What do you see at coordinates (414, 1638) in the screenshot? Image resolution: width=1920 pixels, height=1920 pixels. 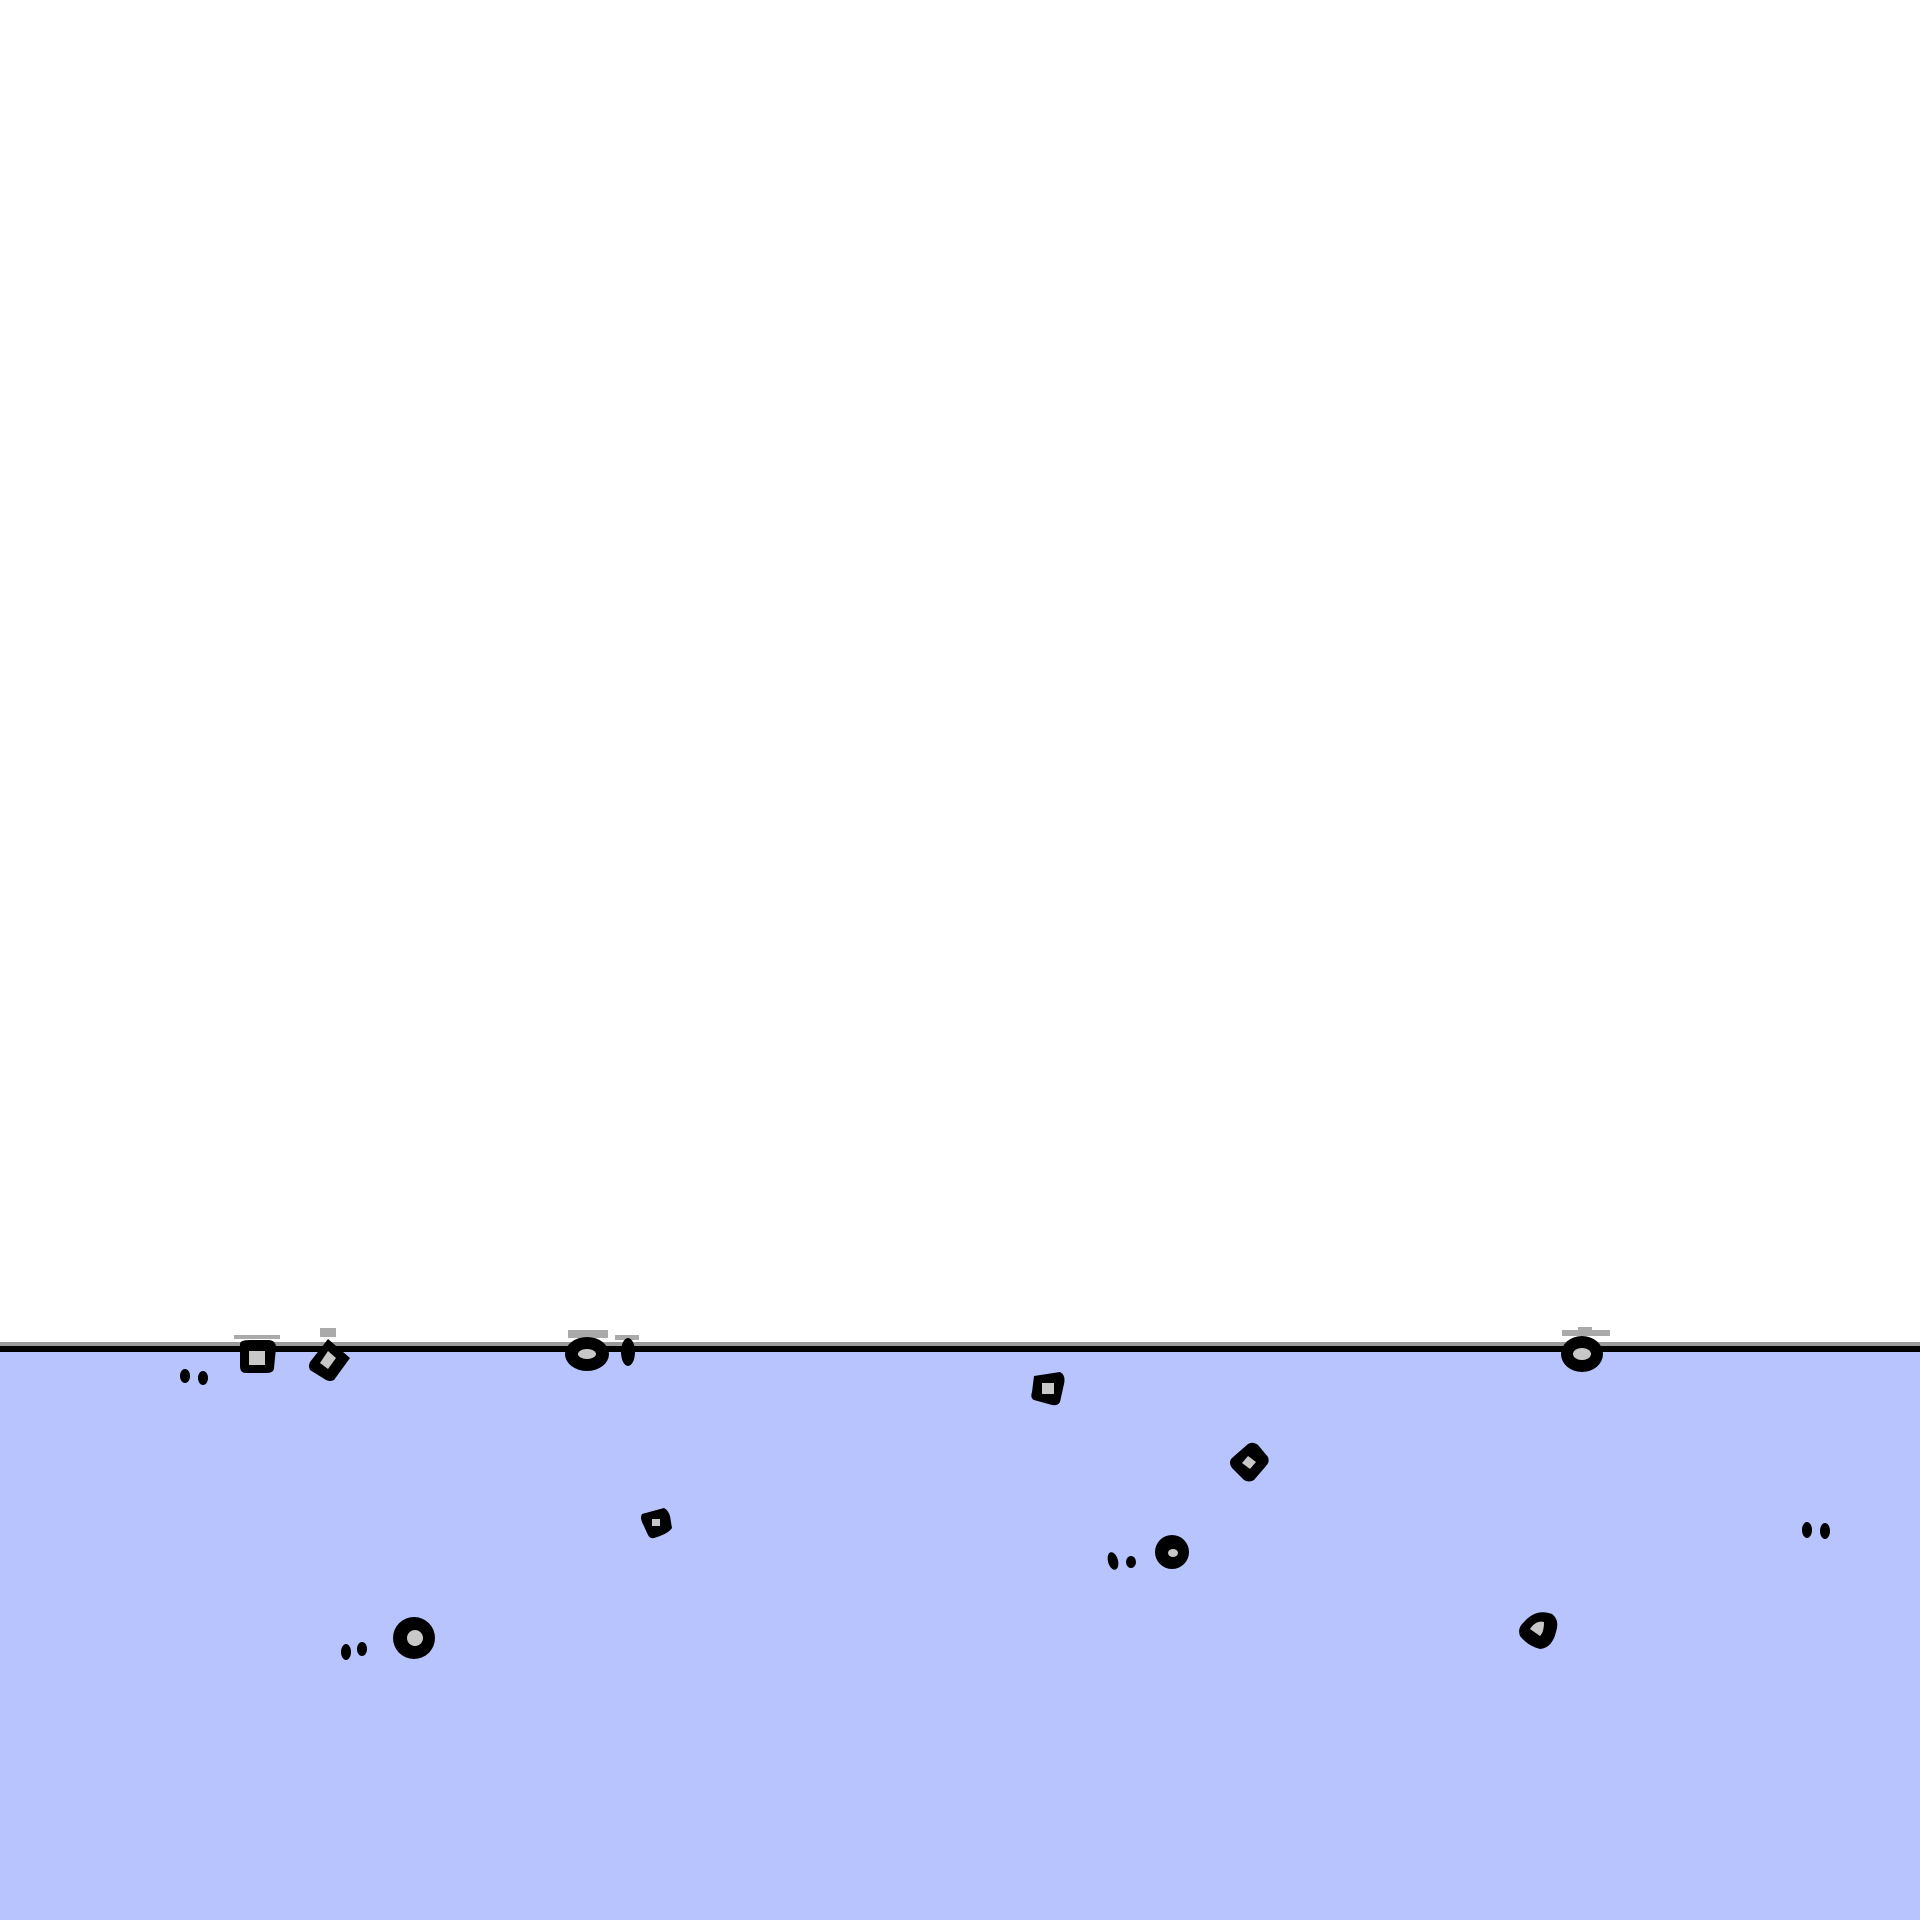 I see `swimming-large-round-creature` at bounding box center [414, 1638].